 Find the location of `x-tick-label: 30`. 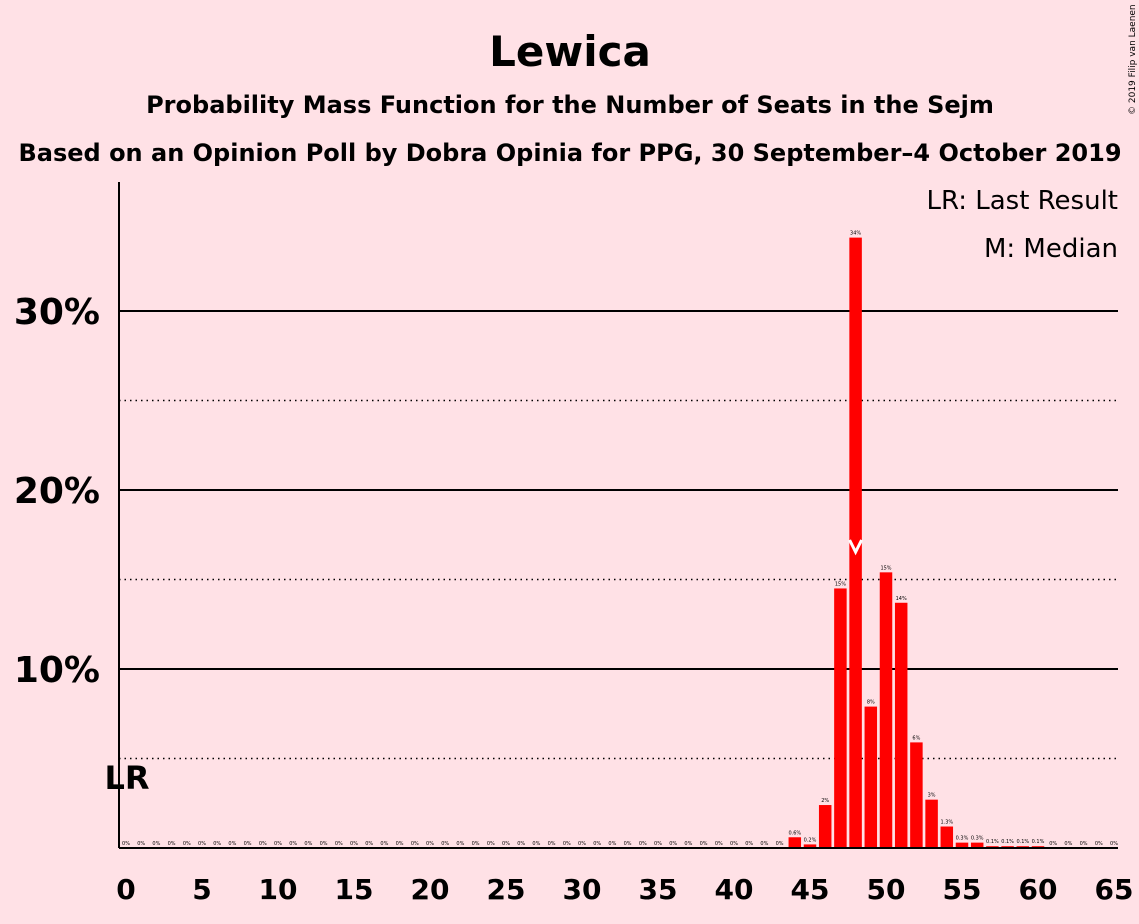

x-tick-label: 30 is located at coordinates (582, 889).